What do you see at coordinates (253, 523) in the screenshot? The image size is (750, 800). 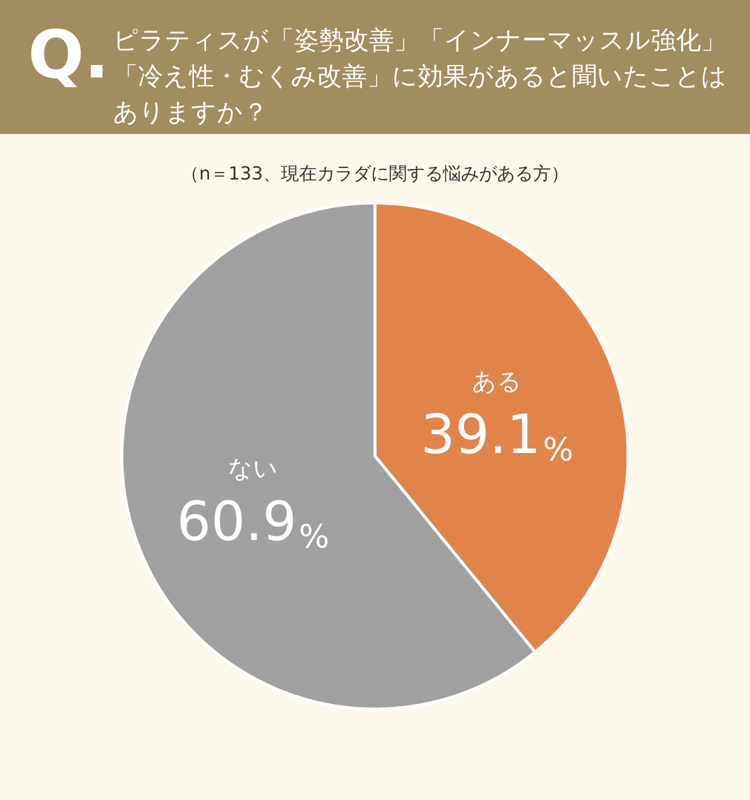 I see `data-label: 60.9%` at bounding box center [253, 523].